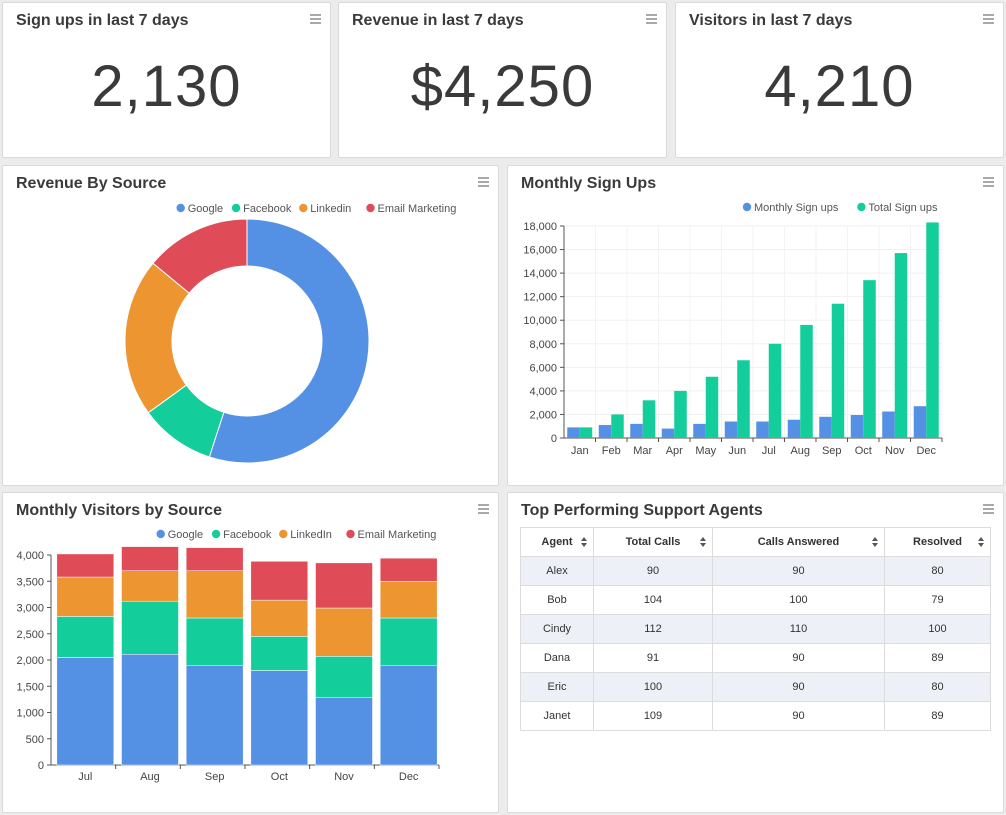 Image resolution: width=1006 pixels, height=815 pixels. What do you see at coordinates (649, 419) in the screenshot?
I see `bar-total-sign-ups-mar` at bounding box center [649, 419].